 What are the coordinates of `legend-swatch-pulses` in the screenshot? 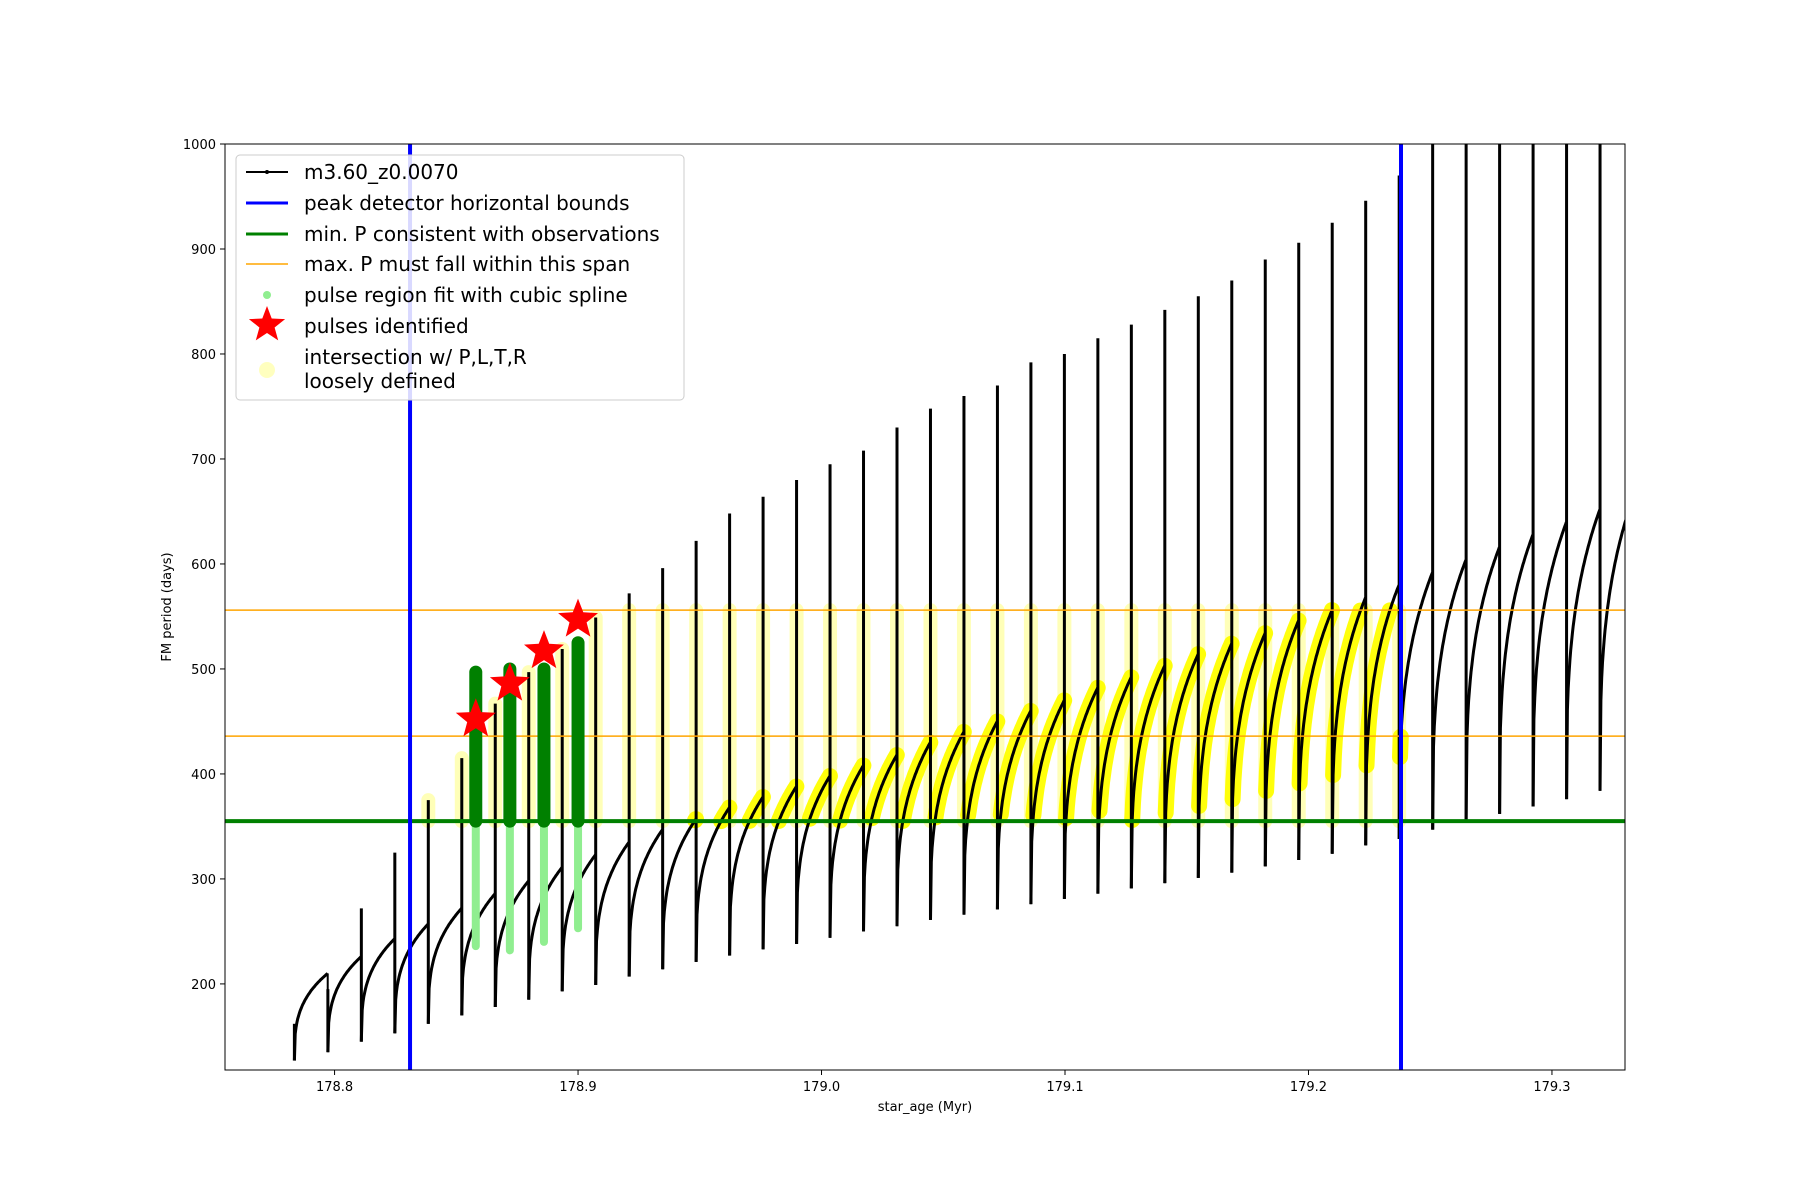 It's located at (267, 323).